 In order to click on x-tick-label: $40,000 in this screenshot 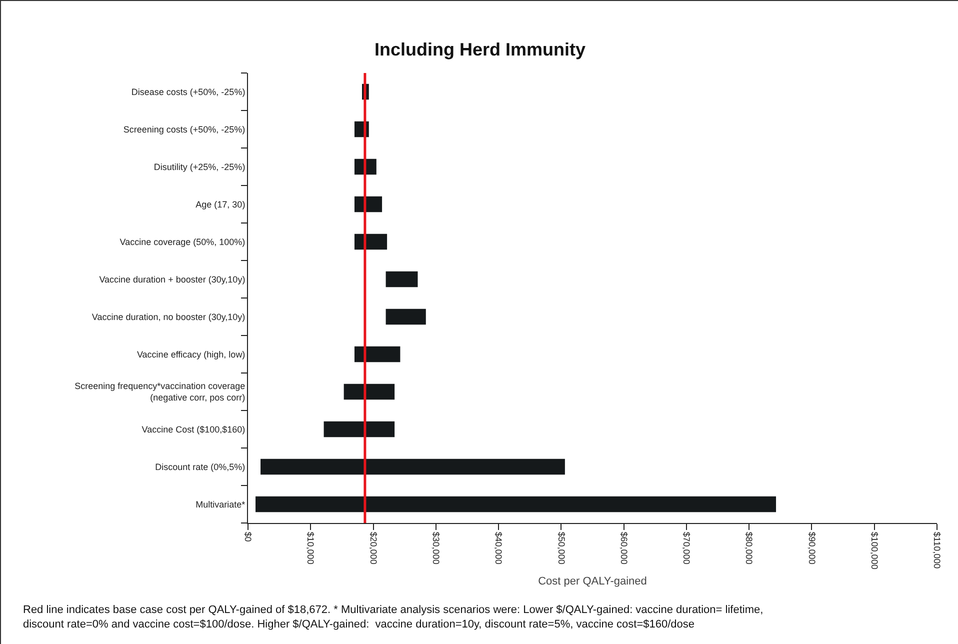, I will do `click(499, 548)`.